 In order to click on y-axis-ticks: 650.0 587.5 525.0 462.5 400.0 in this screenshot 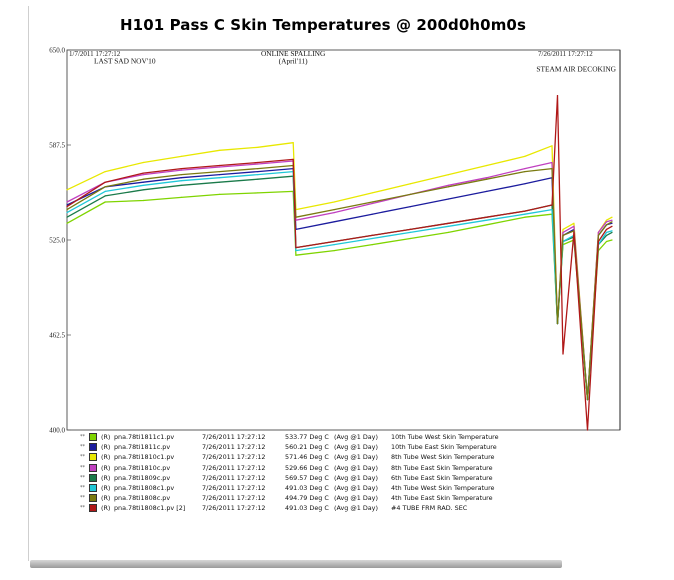, I will do `click(60, 241)`.